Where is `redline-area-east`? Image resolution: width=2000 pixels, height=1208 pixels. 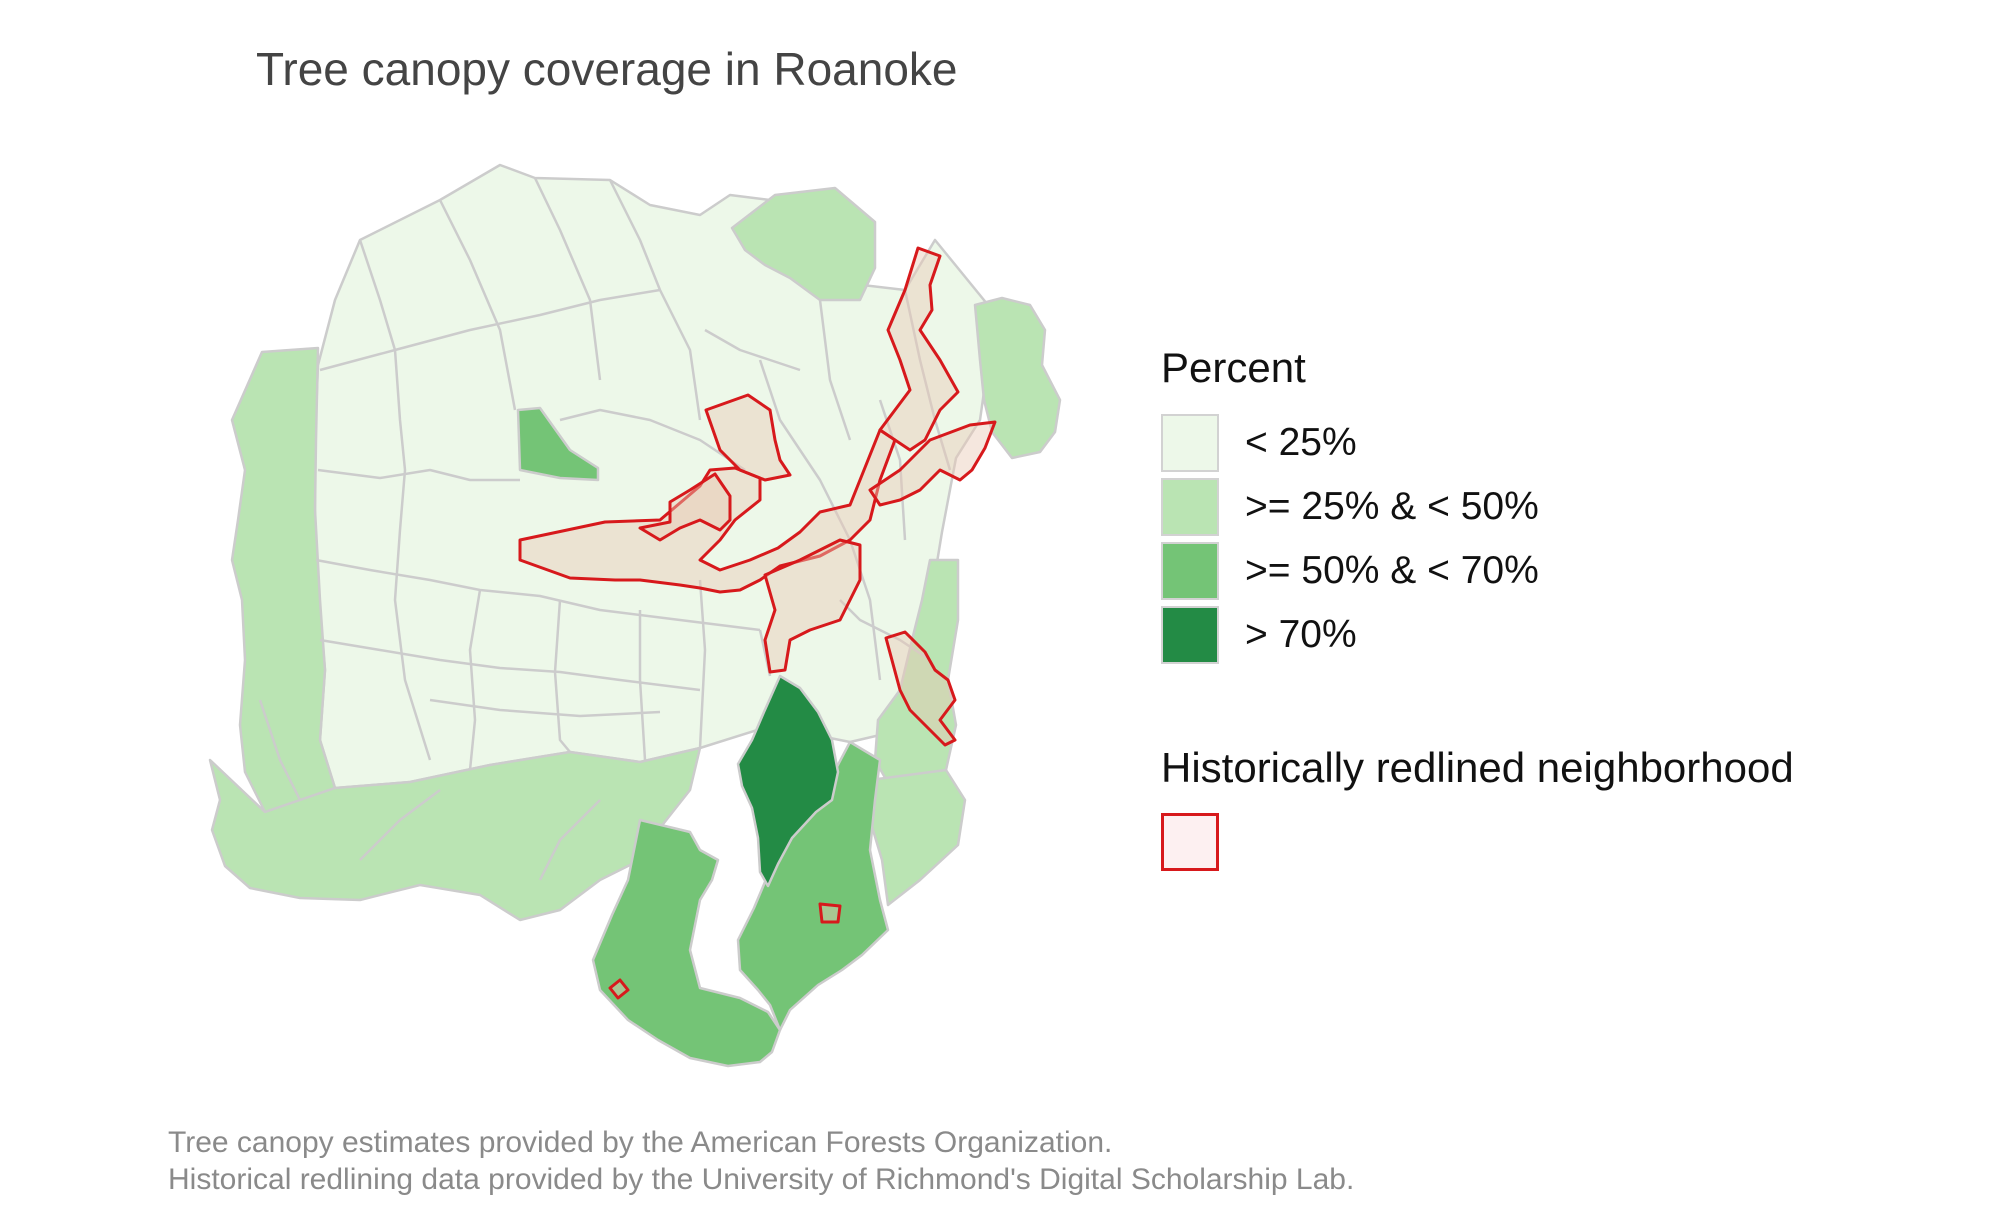
redline-area-east is located at coordinates (932, 463).